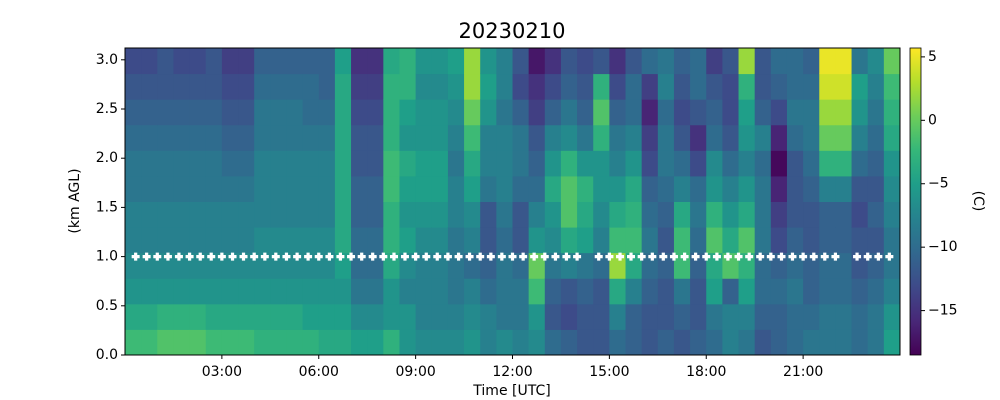  Describe the element at coordinates (222, 372) in the screenshot. I see `x-tick-label: 03:00` at that location.